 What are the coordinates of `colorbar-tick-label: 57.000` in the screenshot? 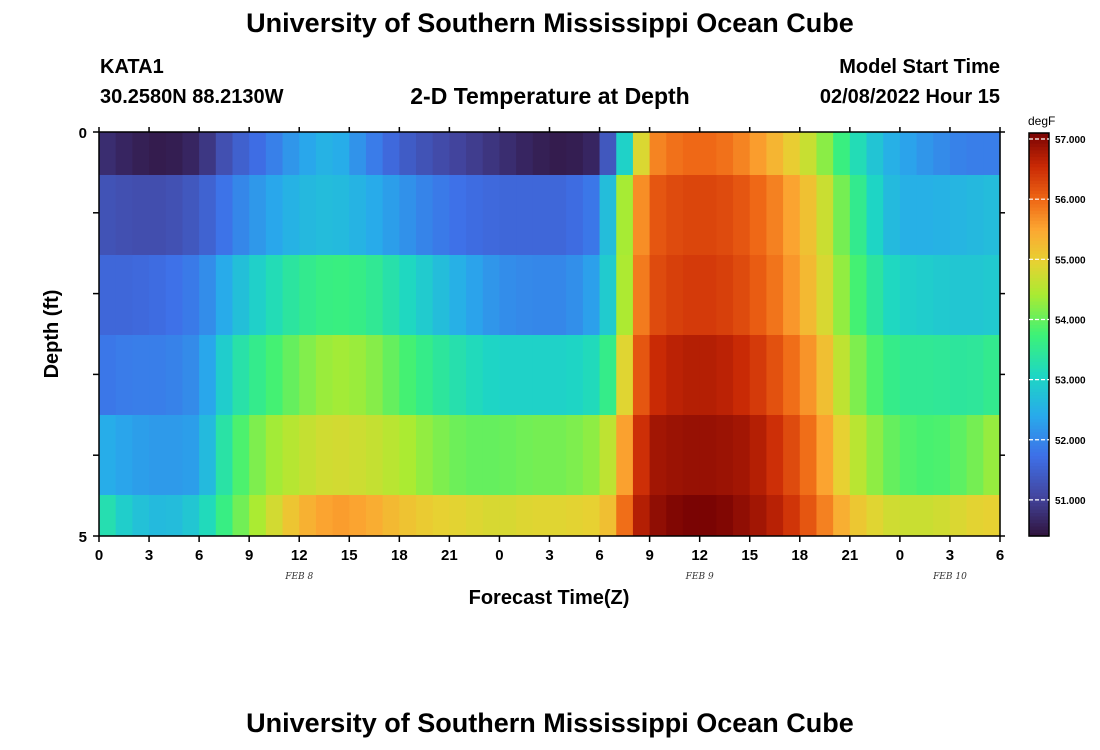 It's located at (1070, 140).